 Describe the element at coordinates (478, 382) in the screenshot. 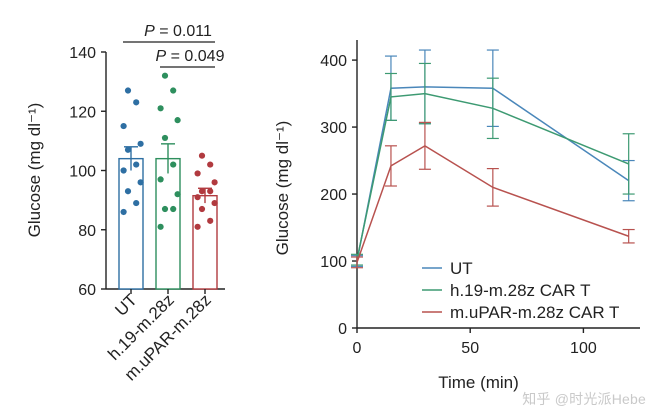

I see `x-axis-label: Time (min)` at that location.